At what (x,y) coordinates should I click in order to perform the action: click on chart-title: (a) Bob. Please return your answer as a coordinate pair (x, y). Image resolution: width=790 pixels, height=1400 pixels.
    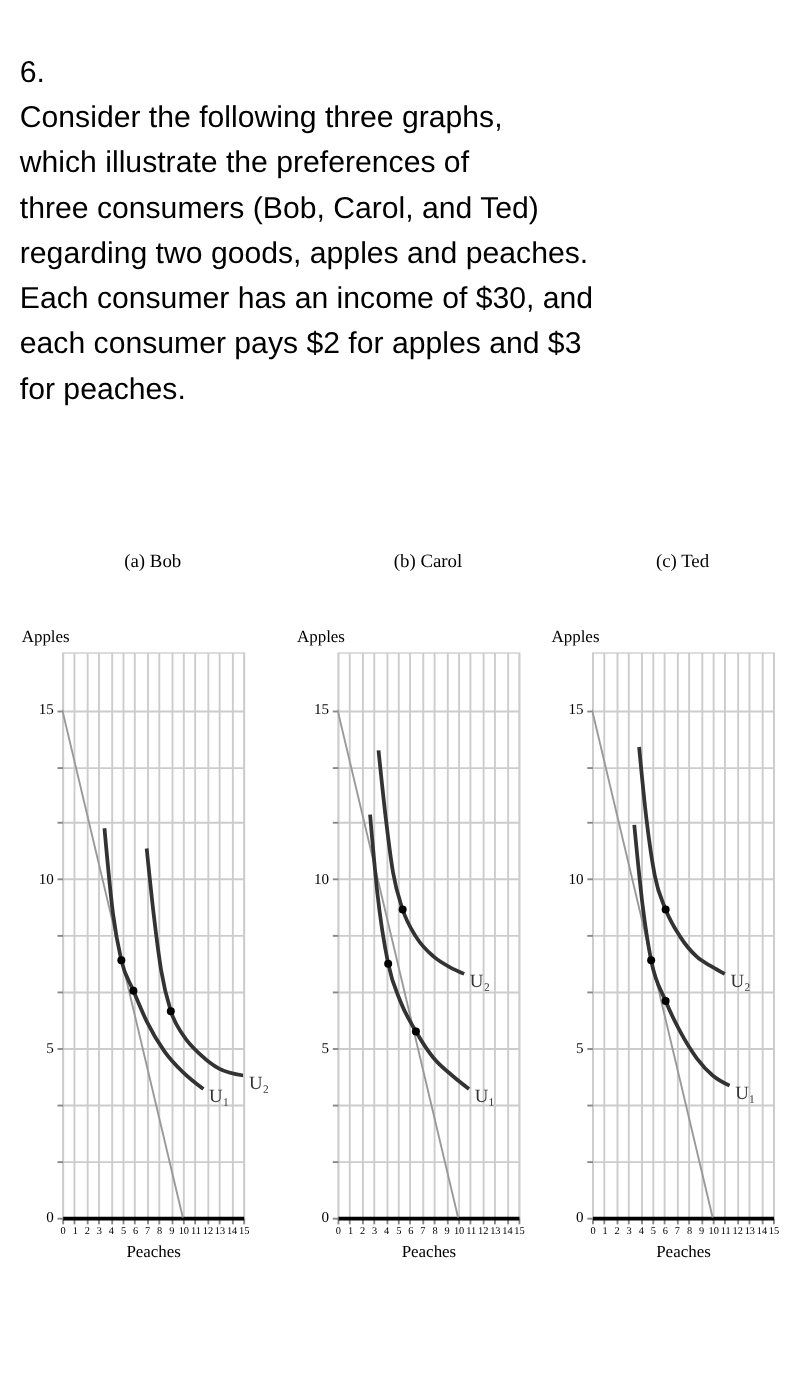
    Looking at the image, I should click on (153, 563).